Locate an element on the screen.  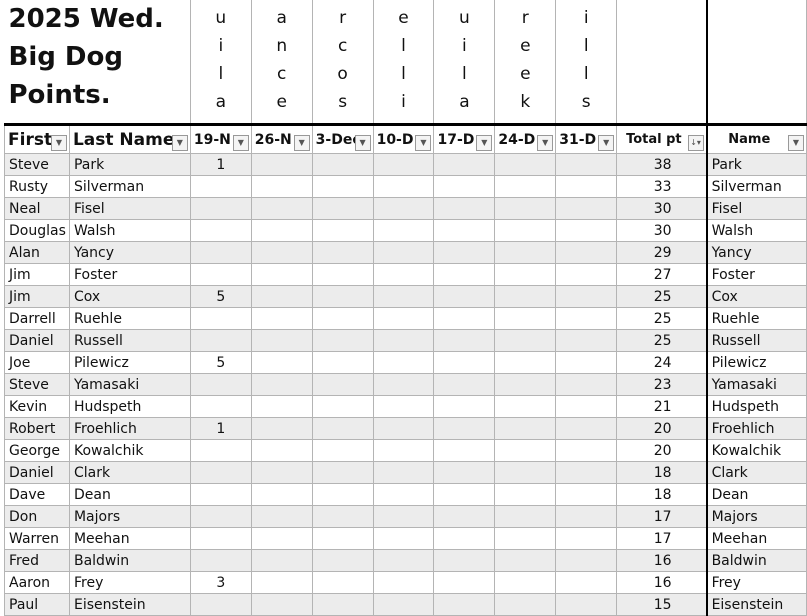
first-name-cell: Warren is located at coordinates (37, 538).